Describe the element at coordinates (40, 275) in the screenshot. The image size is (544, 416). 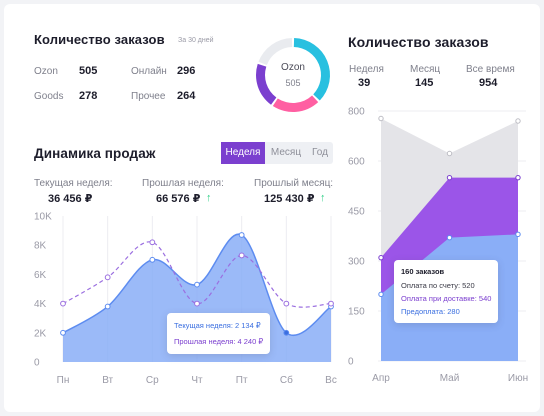
I see `sales-y-tick-label: 6K` at that location.